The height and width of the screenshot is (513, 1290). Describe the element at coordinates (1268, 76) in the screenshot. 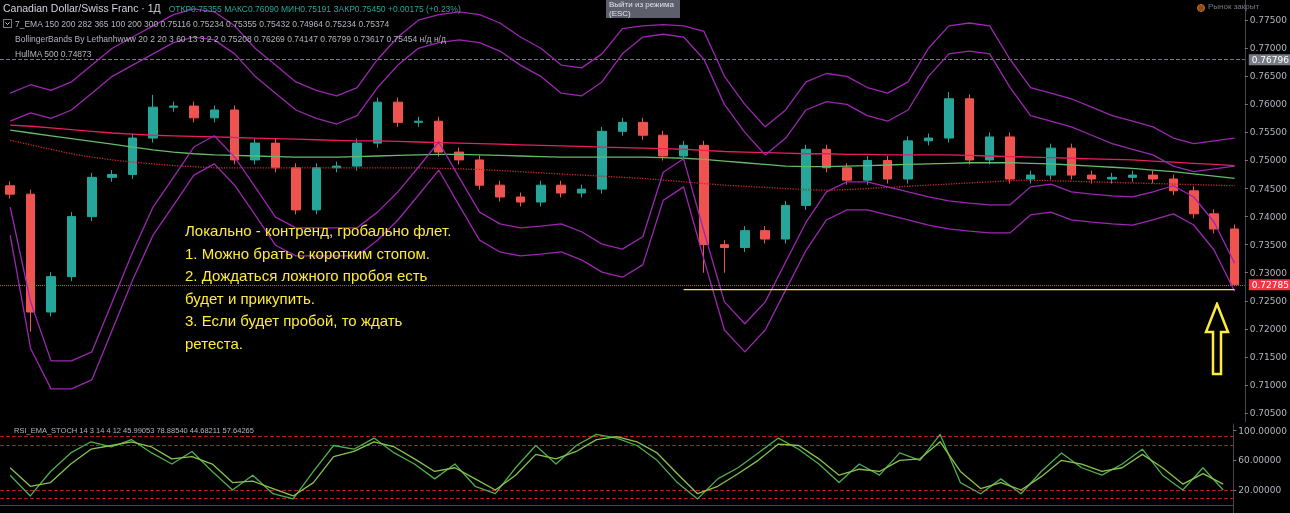

I see `y-tick-label: 0.76500` at that location.